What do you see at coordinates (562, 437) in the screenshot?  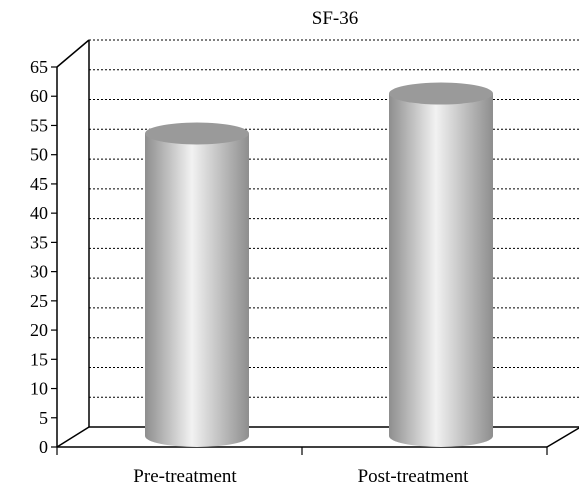 I see `floor-right-depth` at bounding box center [562, 437].